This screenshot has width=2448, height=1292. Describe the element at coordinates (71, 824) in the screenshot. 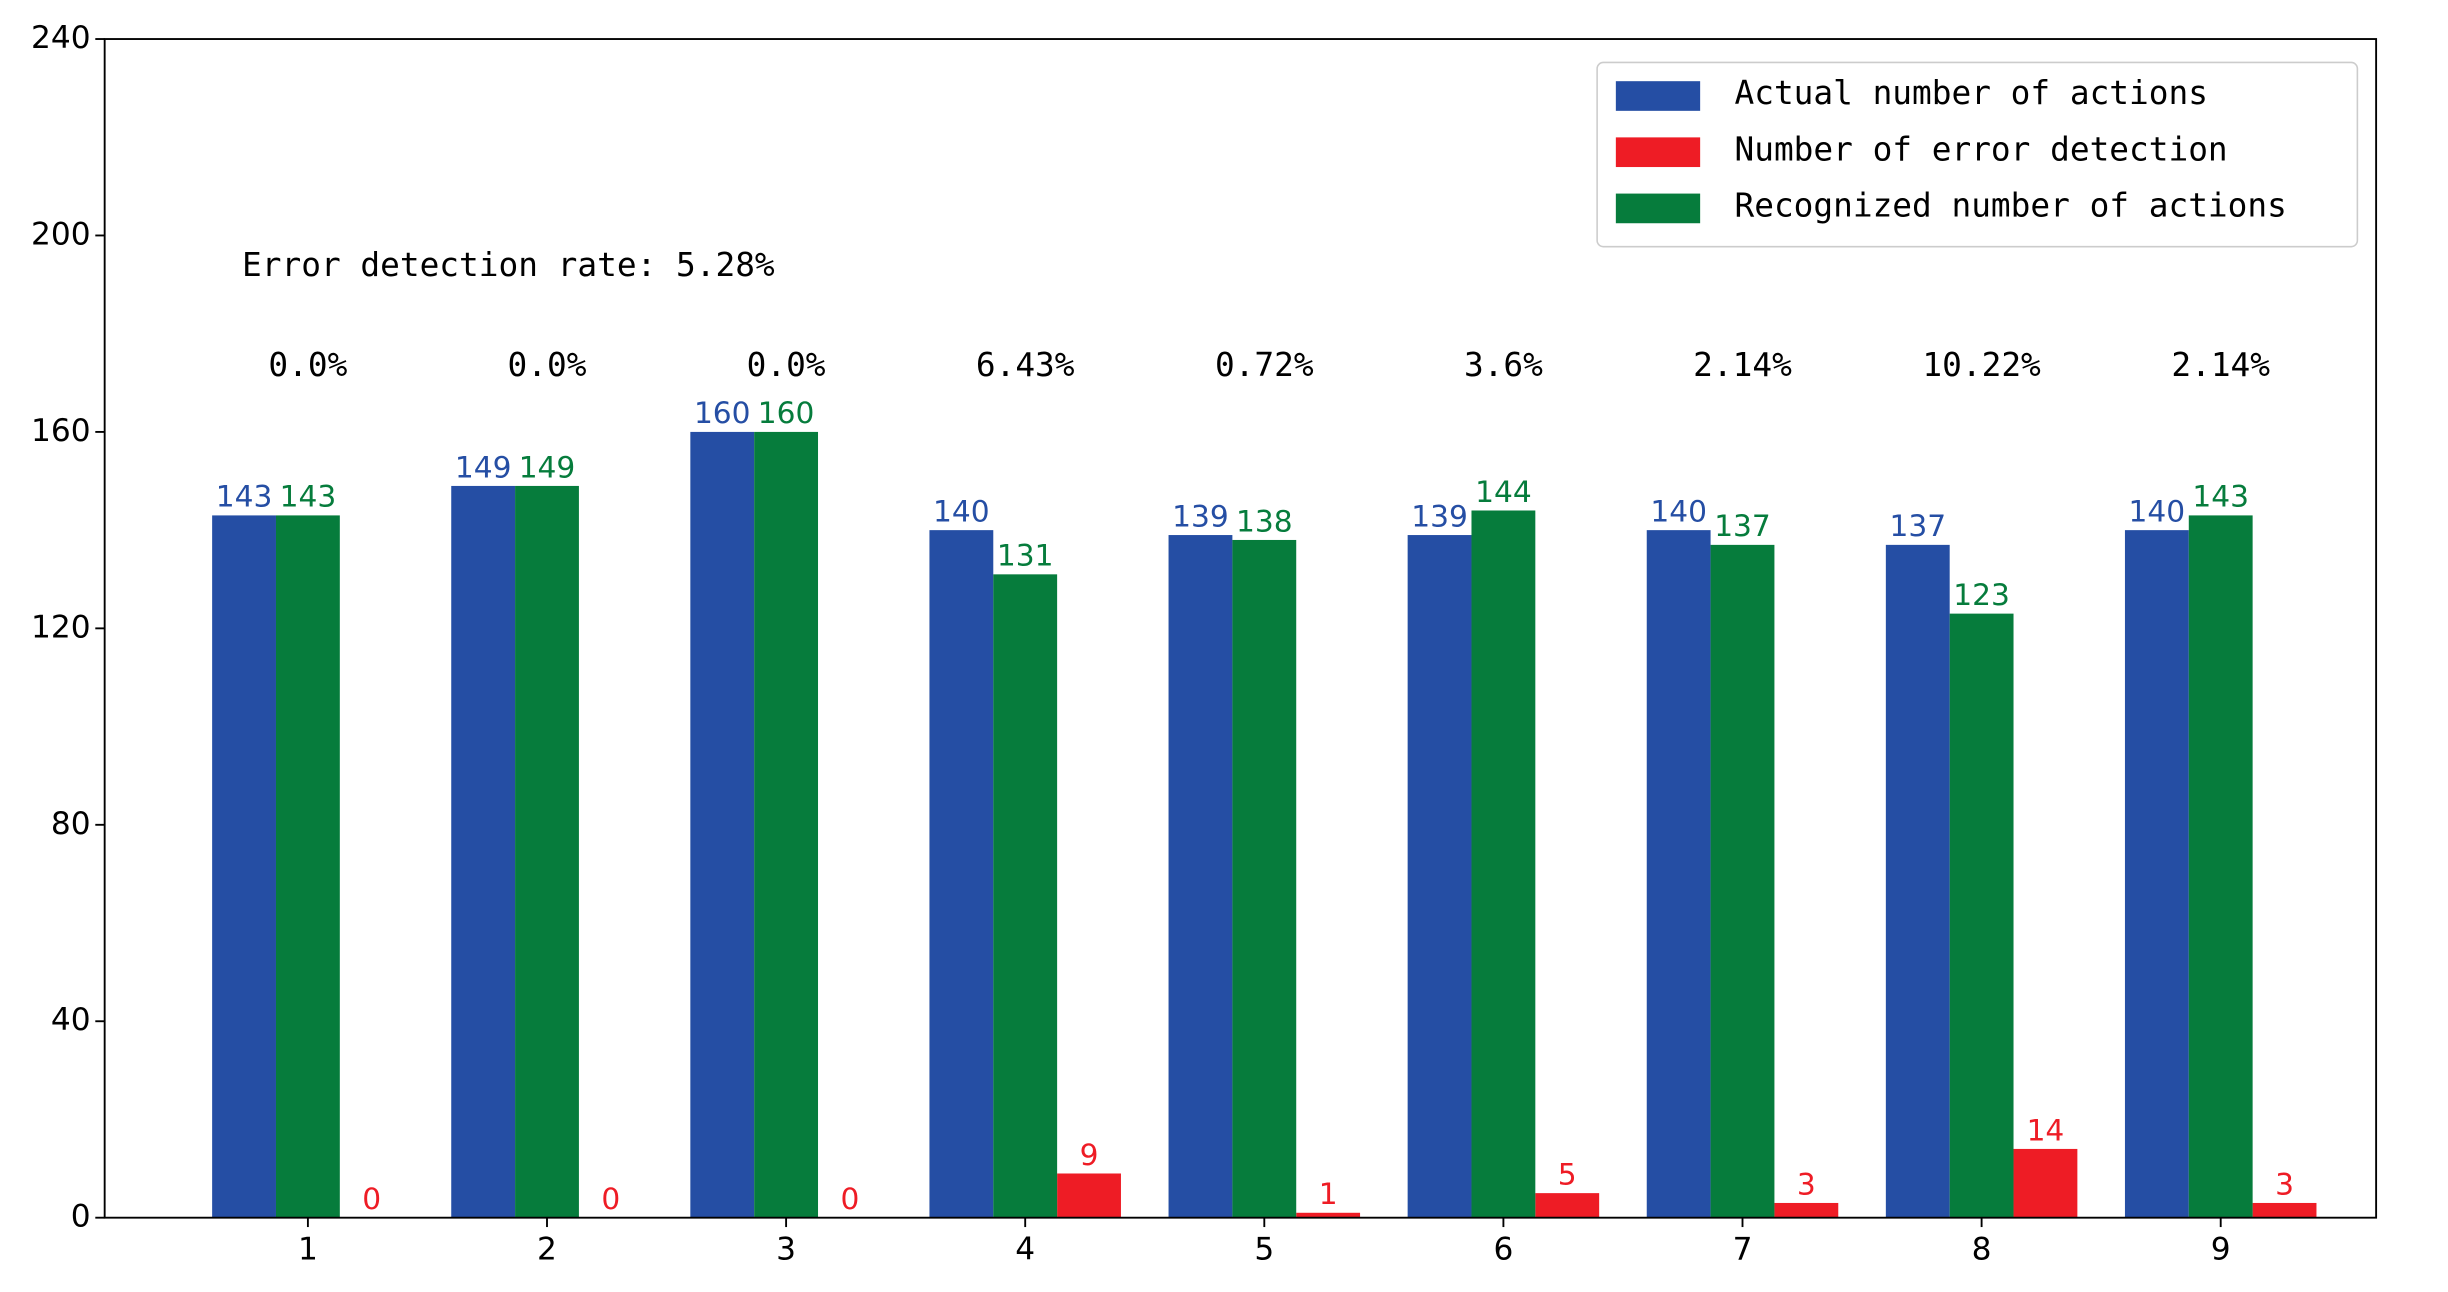

I see `y-tick-label: 80` at that location.